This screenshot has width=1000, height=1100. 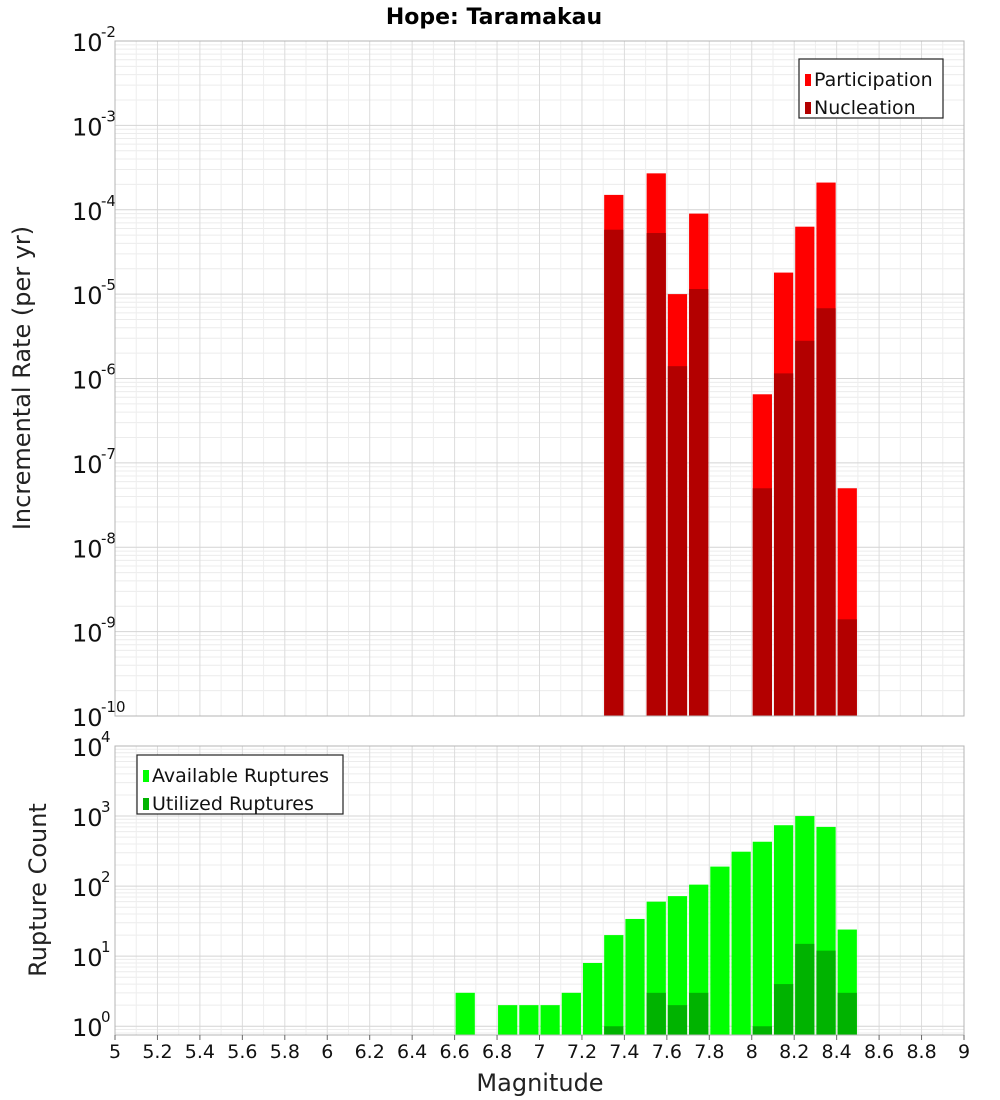 What do you see at coordinates (921, 1052) in the screenshot?
I see `x-tick-label: 8.8` at bounding box center [921, 1052].